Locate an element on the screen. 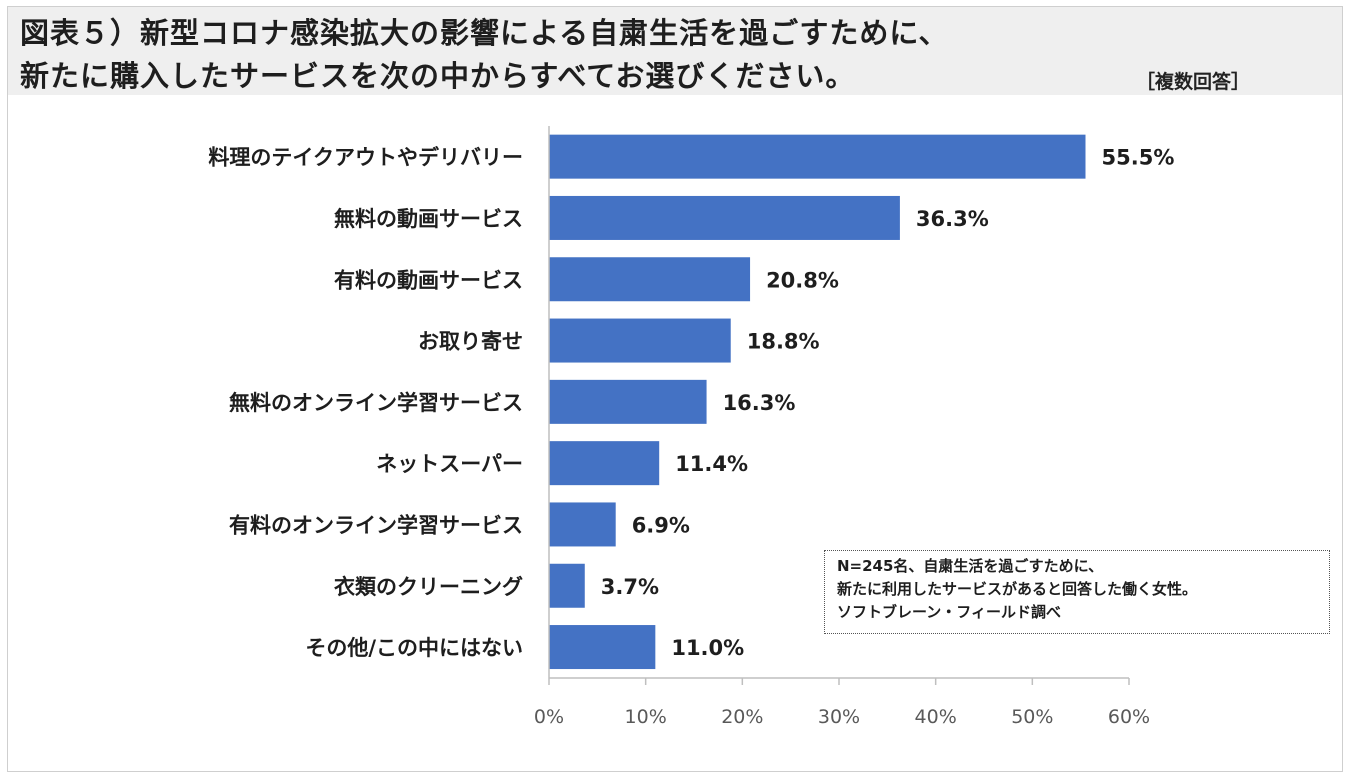 The height and width of the screenshot is (777, 1350). value-label: 11.0% is located at coordinates (707, 648).